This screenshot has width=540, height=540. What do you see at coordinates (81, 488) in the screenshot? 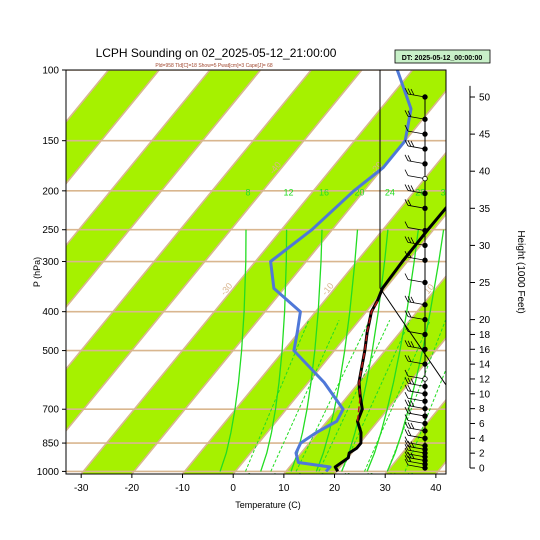
I see `temperature-tick-label: -30` at bounding box center [81, 488].